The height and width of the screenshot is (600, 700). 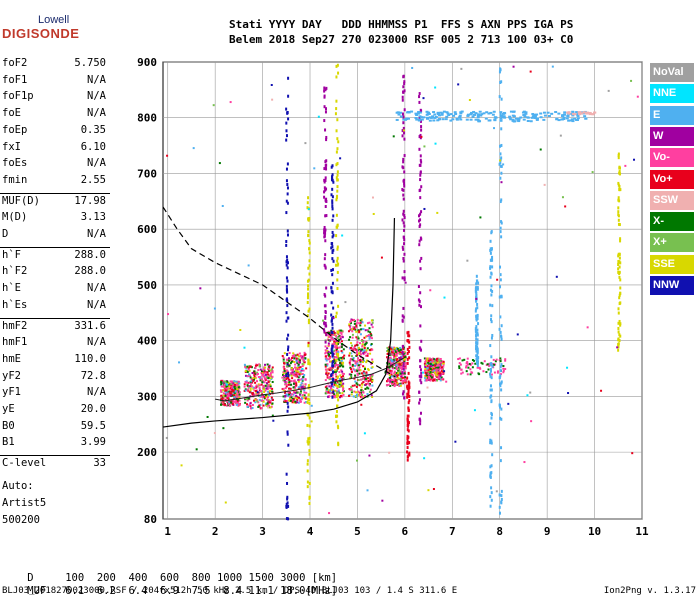 What do you see at coordinates (93, 217) in the screenshot?
I see `param-value: 3.13` at bounding box center [93, 217].